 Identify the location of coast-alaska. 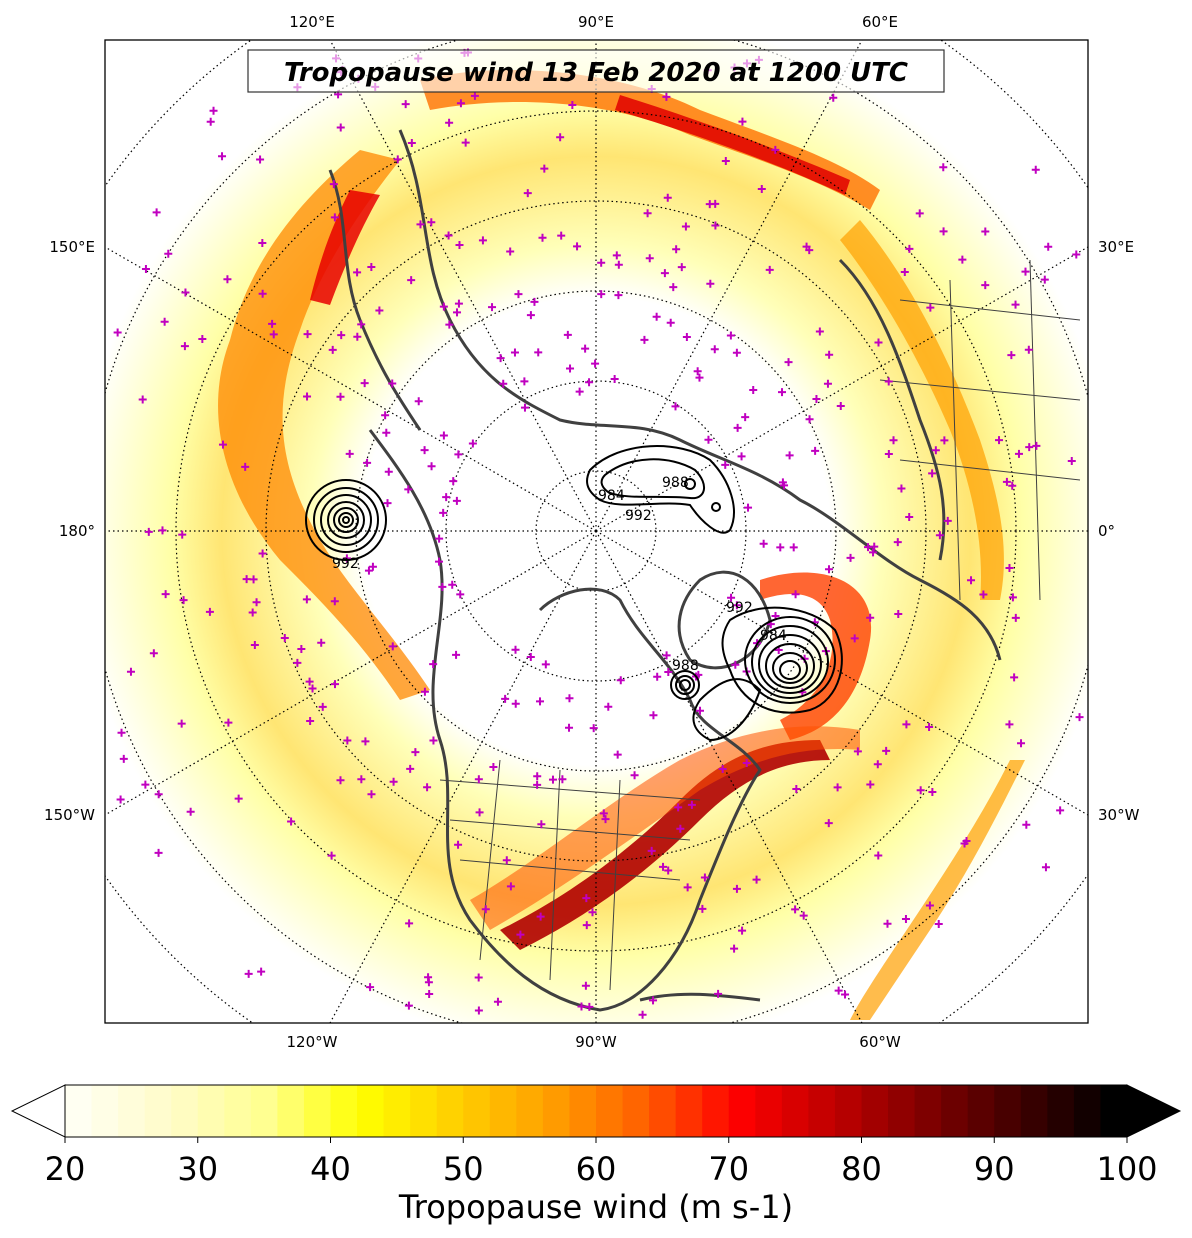
(375, 300).